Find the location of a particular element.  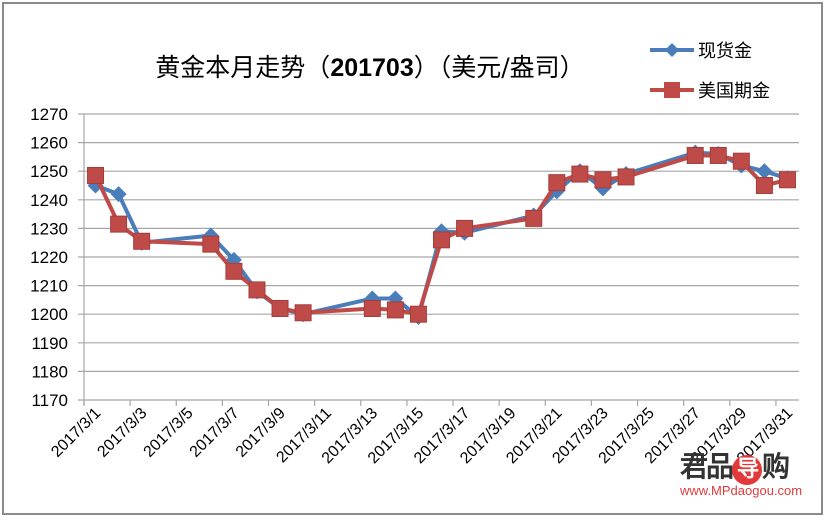

y-tick-label: 1190 is located at coordinates (49, 343).